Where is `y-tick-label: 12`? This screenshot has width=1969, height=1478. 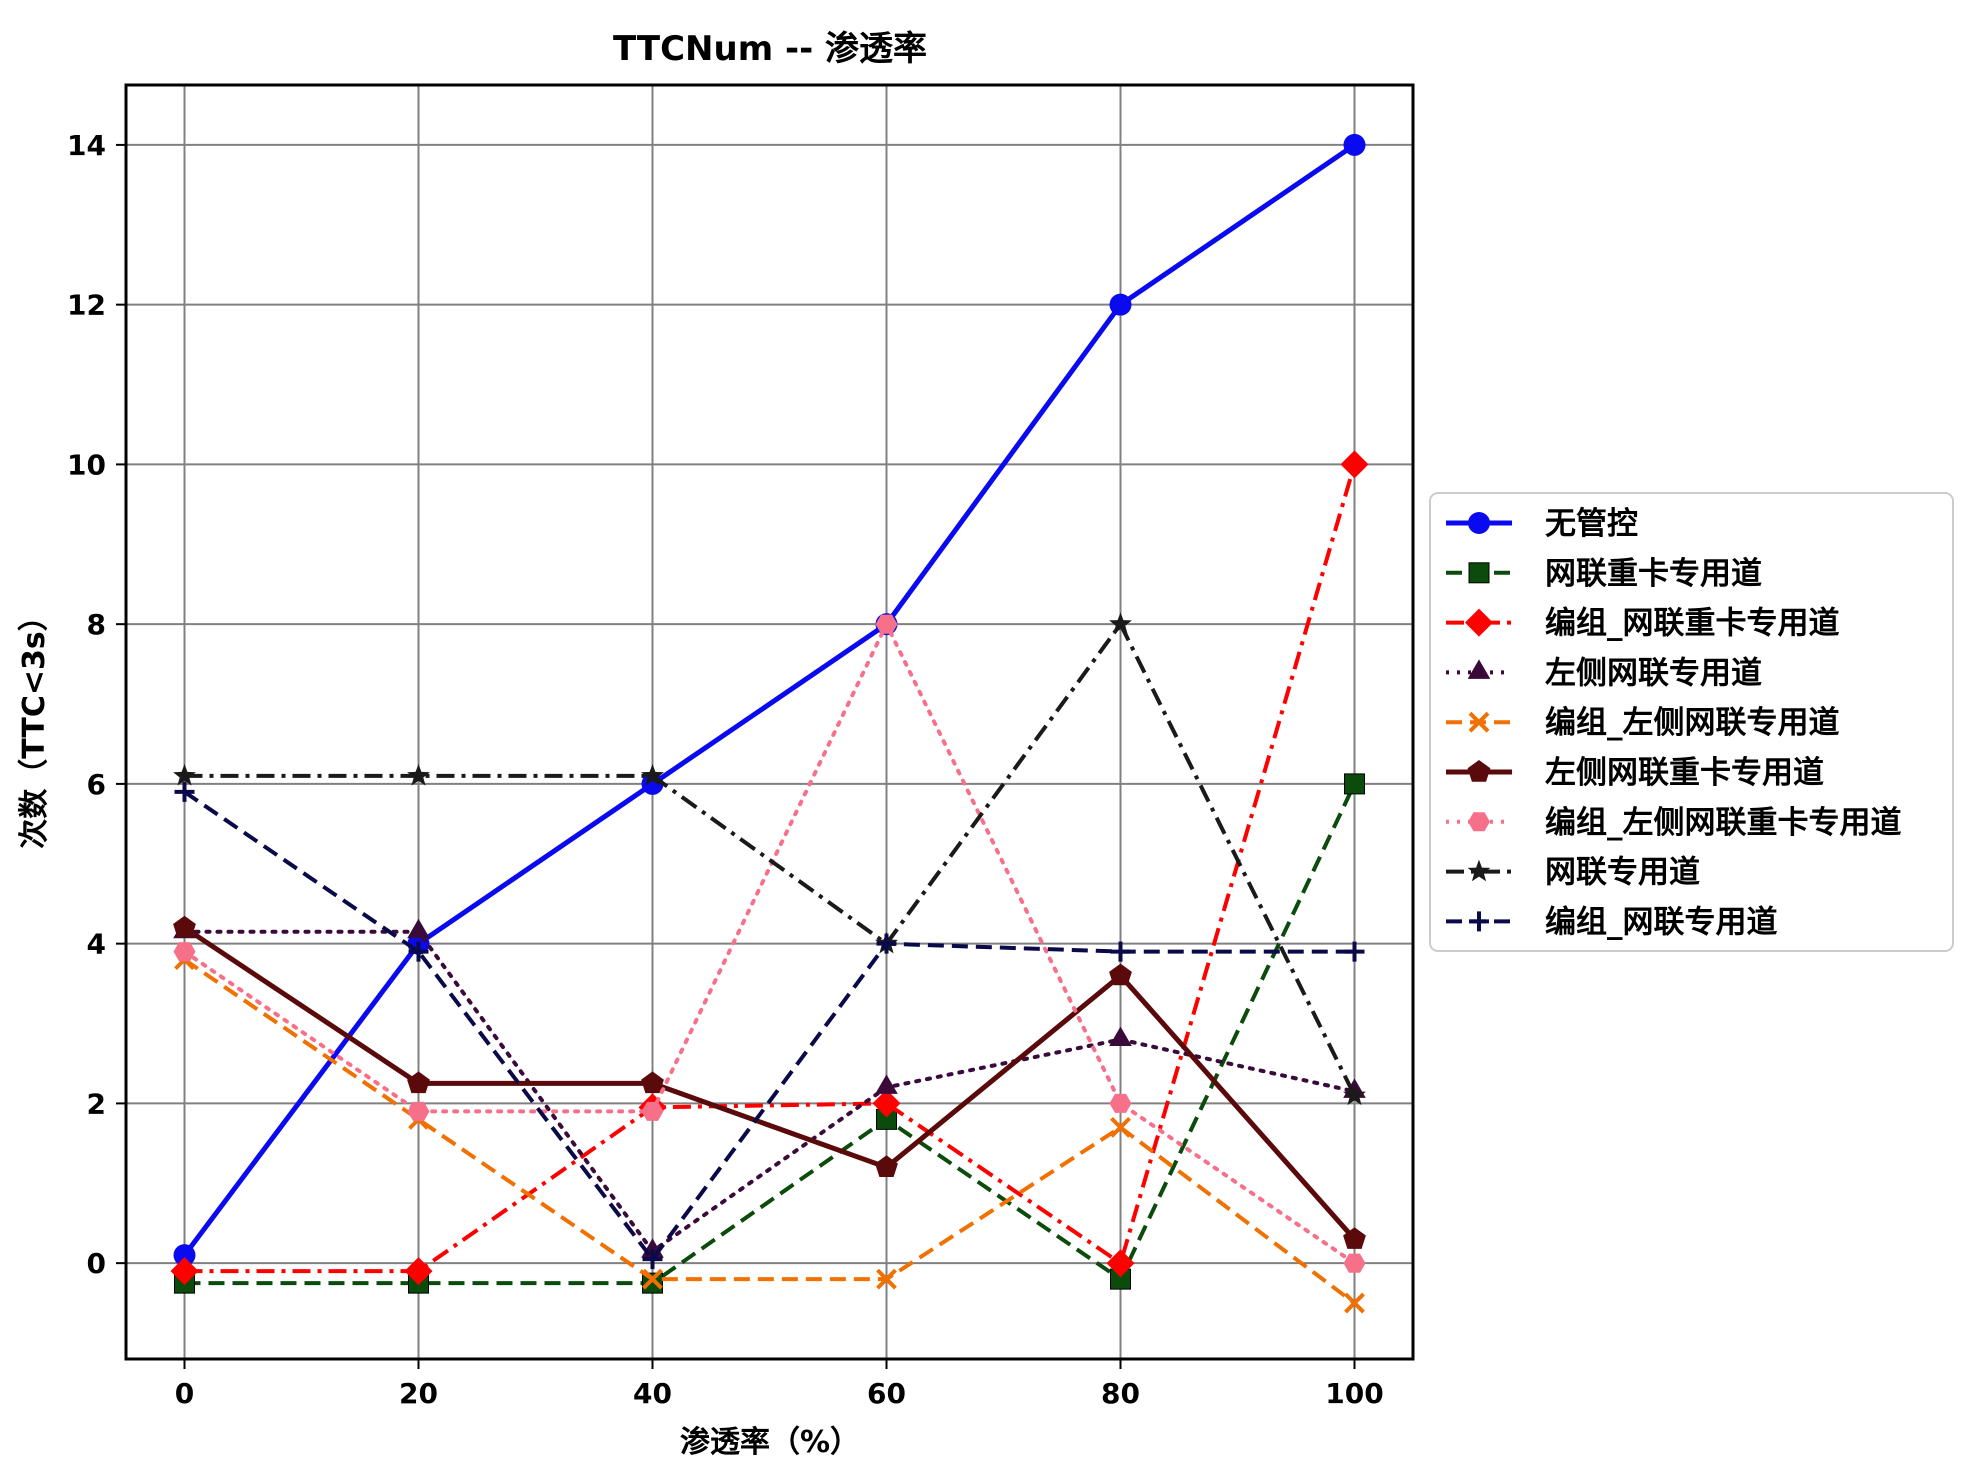
y-tick-label: 12 is located at coordinates (86, 305).